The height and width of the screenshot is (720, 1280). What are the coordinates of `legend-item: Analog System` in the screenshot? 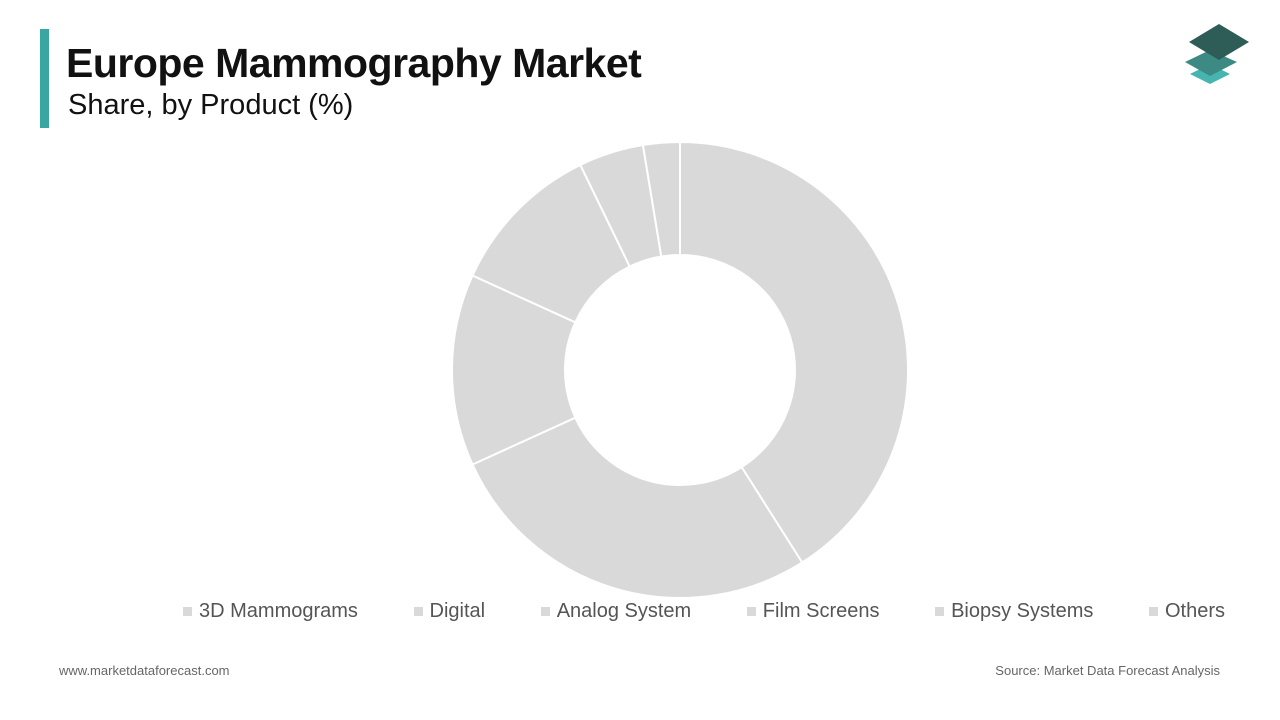 It's located at (616, 611).